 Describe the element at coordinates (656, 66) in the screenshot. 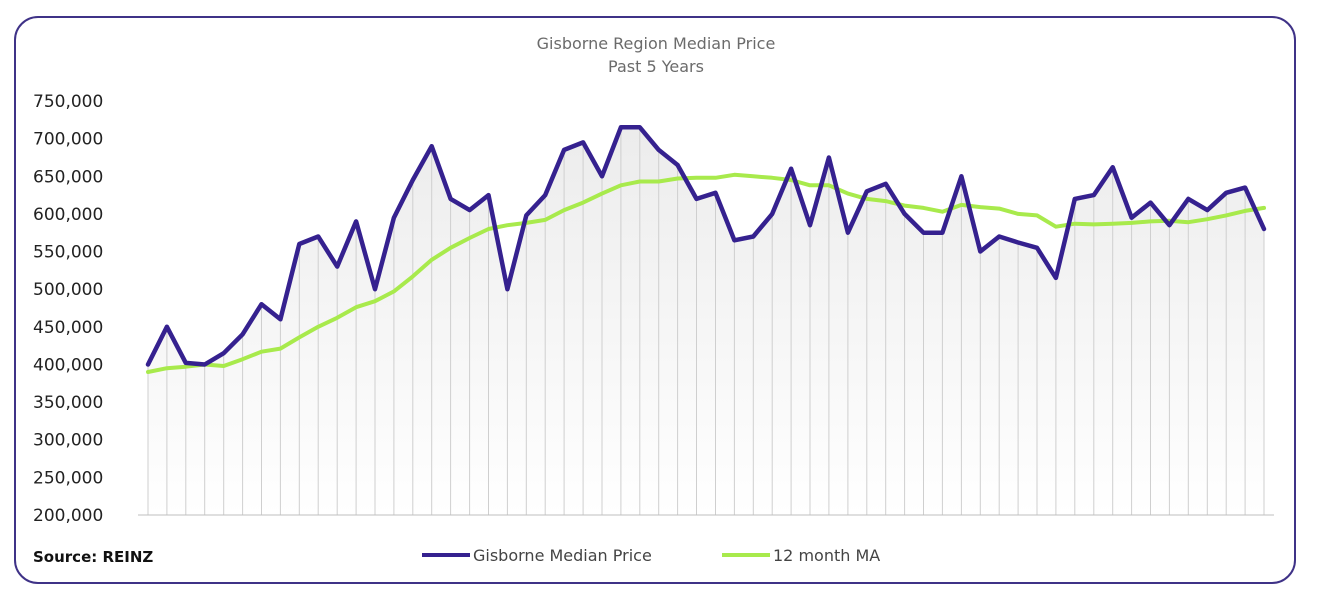

I see `chart-subtitle: Past 5 Years` at that location.